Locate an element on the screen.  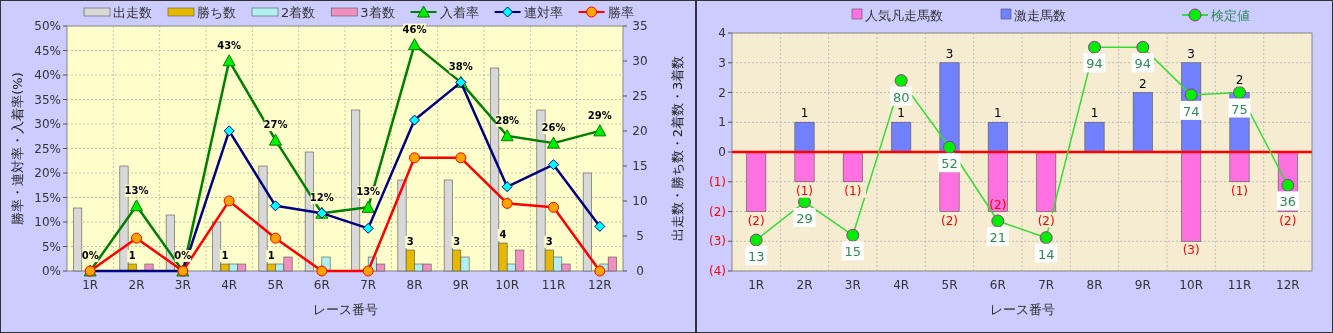
y-tick-label: 35% is located at coordinates (47, 99).